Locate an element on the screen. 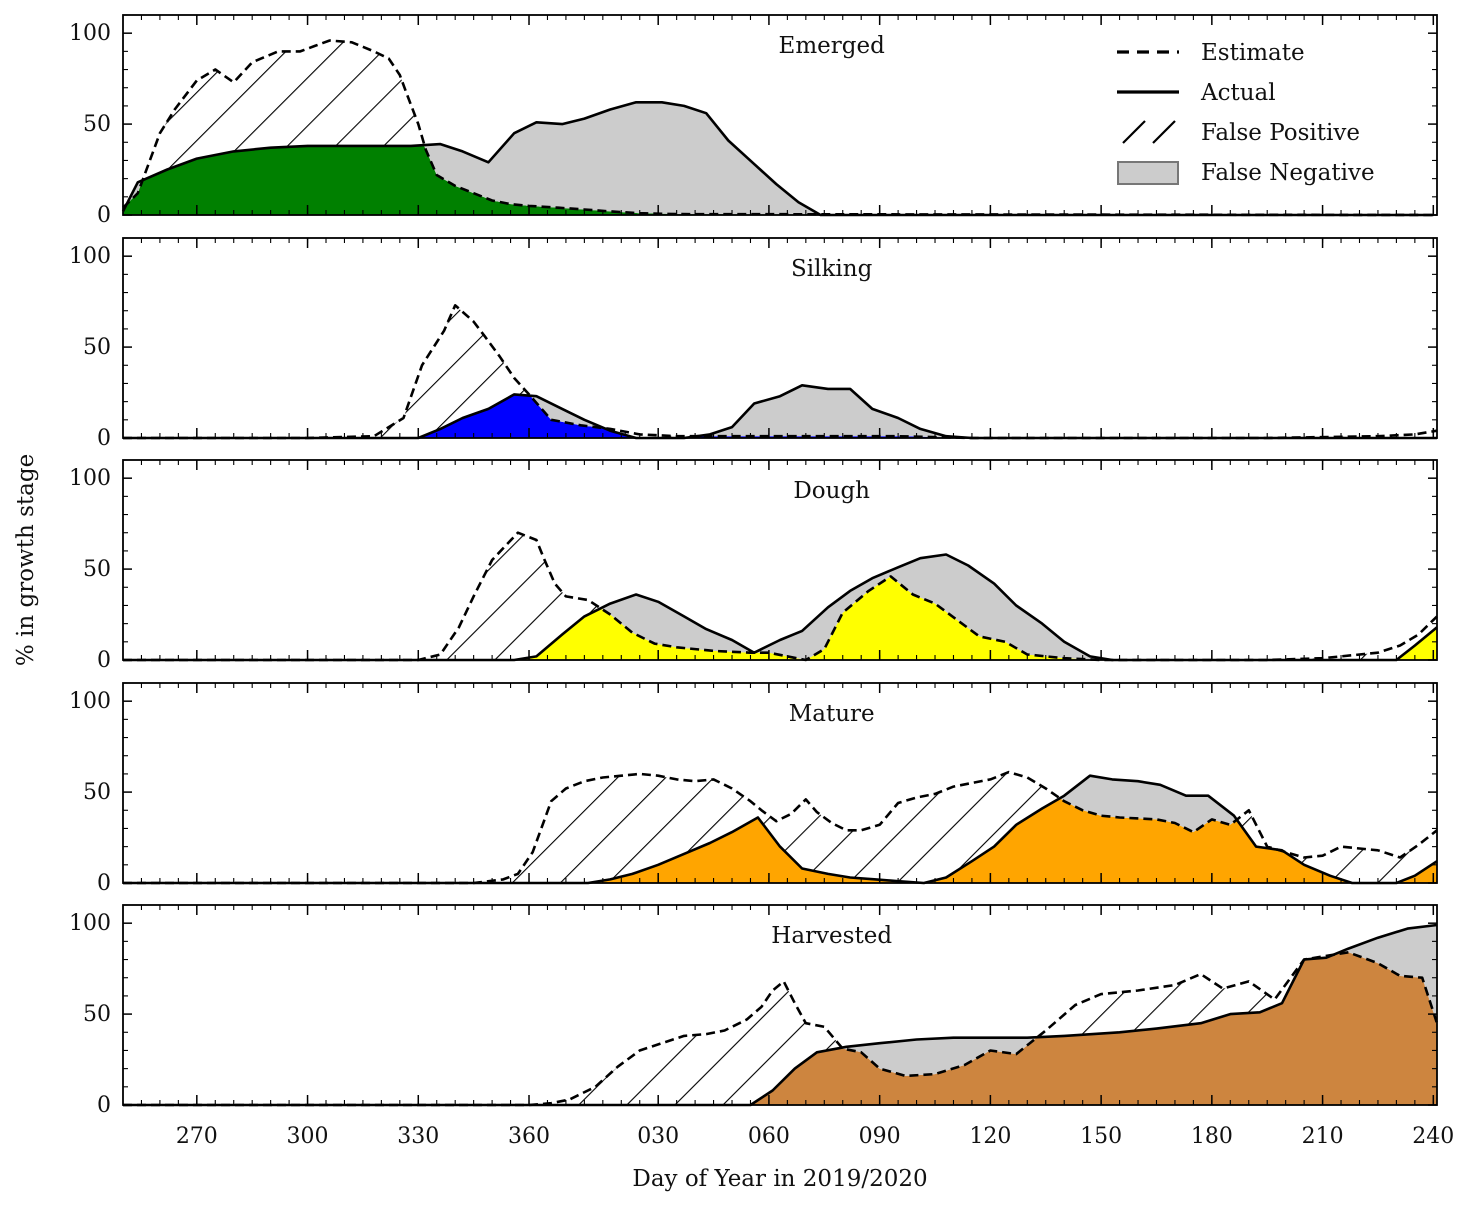  panel-title: Dough is located at coordinates (831, 491).